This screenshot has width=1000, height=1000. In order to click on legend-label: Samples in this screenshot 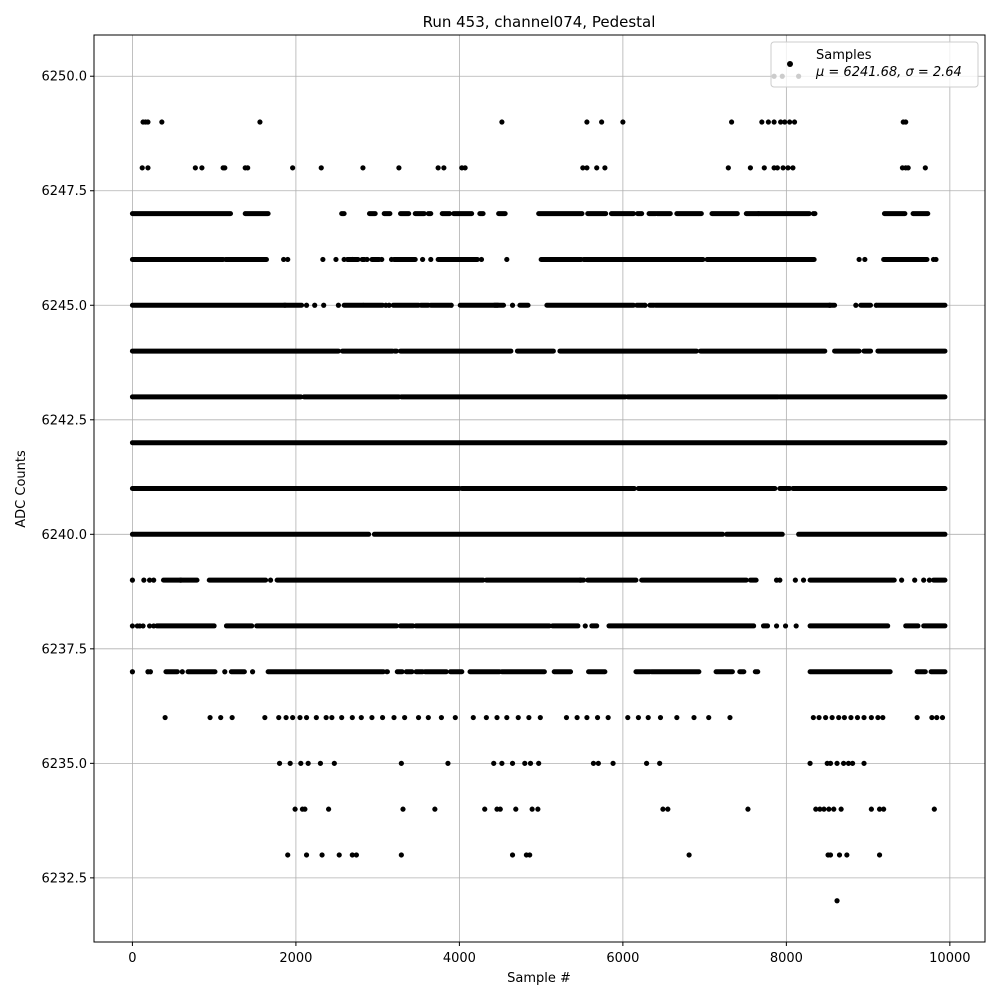, I will do `click(844, 55)`.